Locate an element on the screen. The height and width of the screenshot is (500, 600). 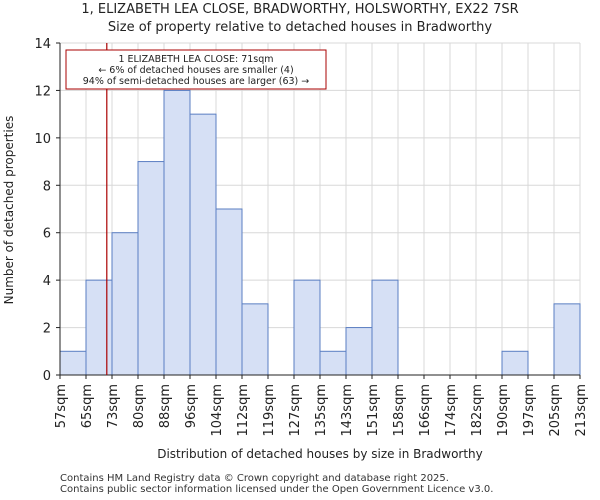
x-tick-label: 135sqm is located at coordinates (321, 410).